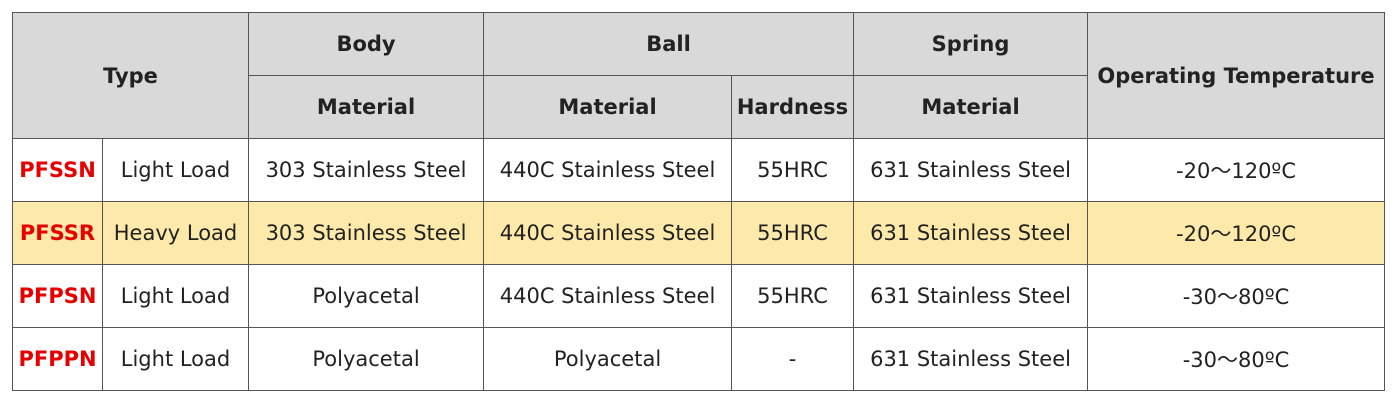 Image resolution: width=1396 pixels, height=411 pixels. What do you see at coordinates (130, 75) in the screenshot?
I see `header-cell: Type` at bounding box center [130, 75].